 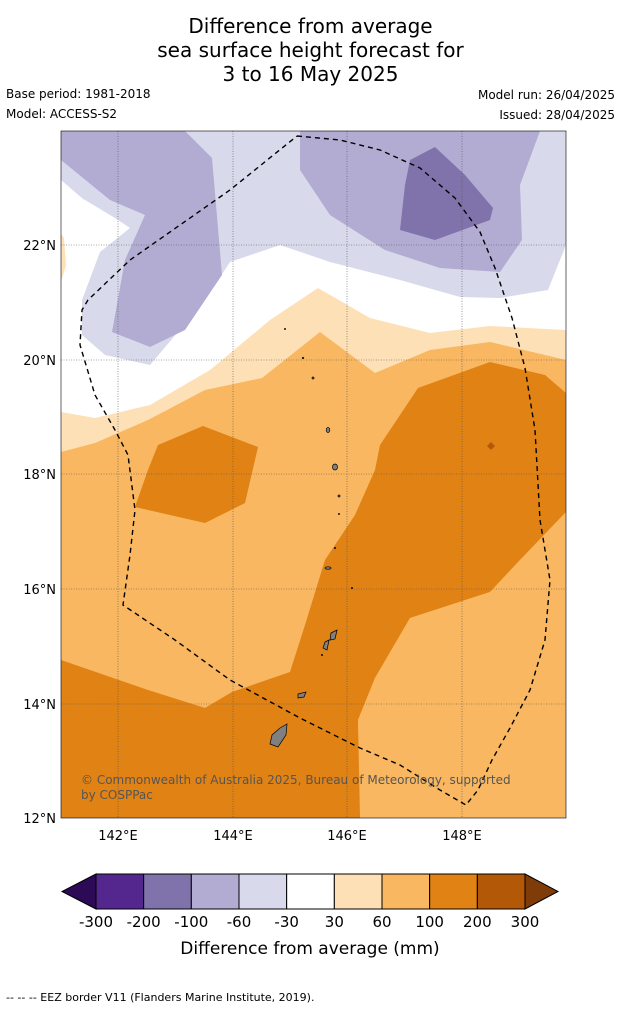 I want to click on colorbar-tick-label: 30, so click(x=334, y=922).